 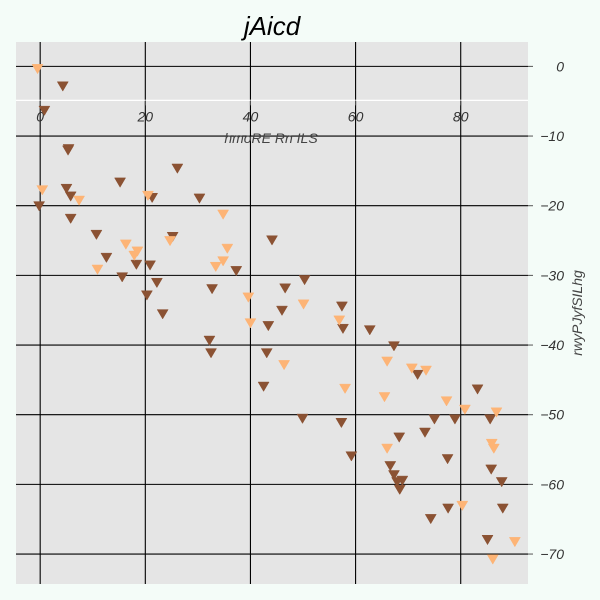 What do you see at coordinates (552, 275) in the screenshot?
I see `y-tick-label: −30` at bounding box center [552, 275].